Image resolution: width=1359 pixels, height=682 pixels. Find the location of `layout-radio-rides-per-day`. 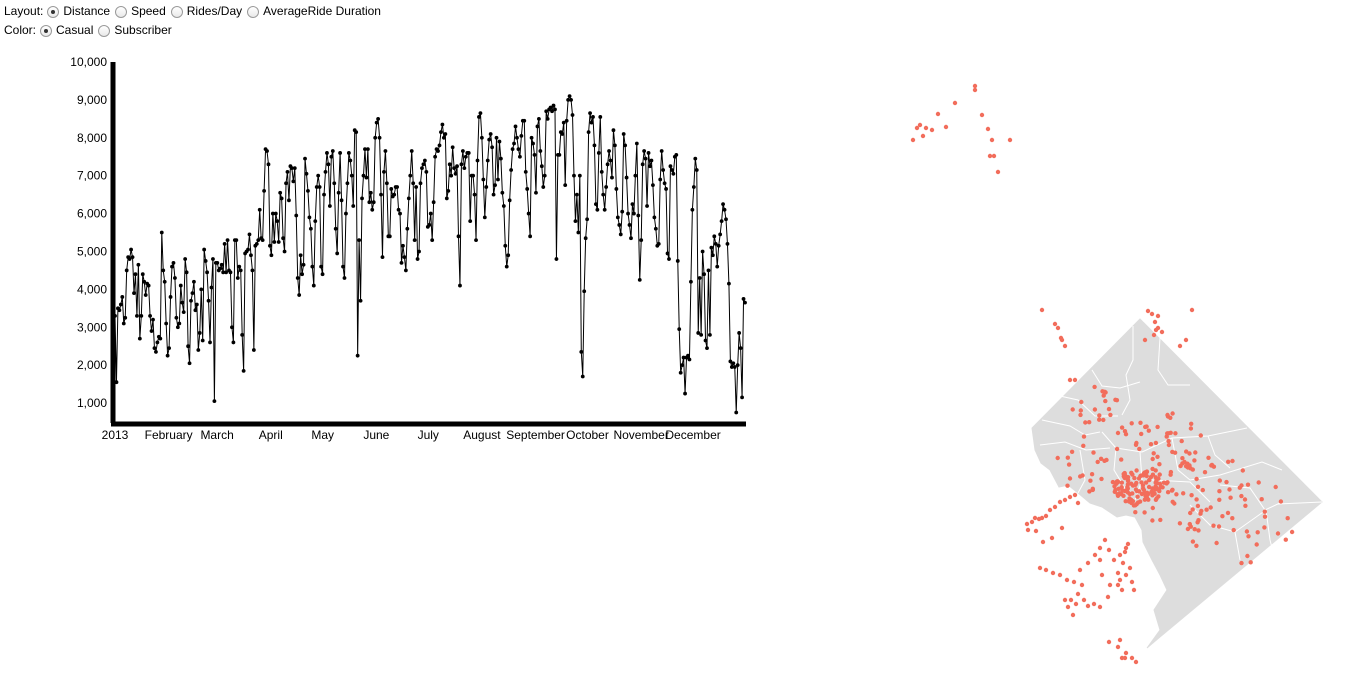

layout-radio-rides-per-day is located at coordinates (176, 11).